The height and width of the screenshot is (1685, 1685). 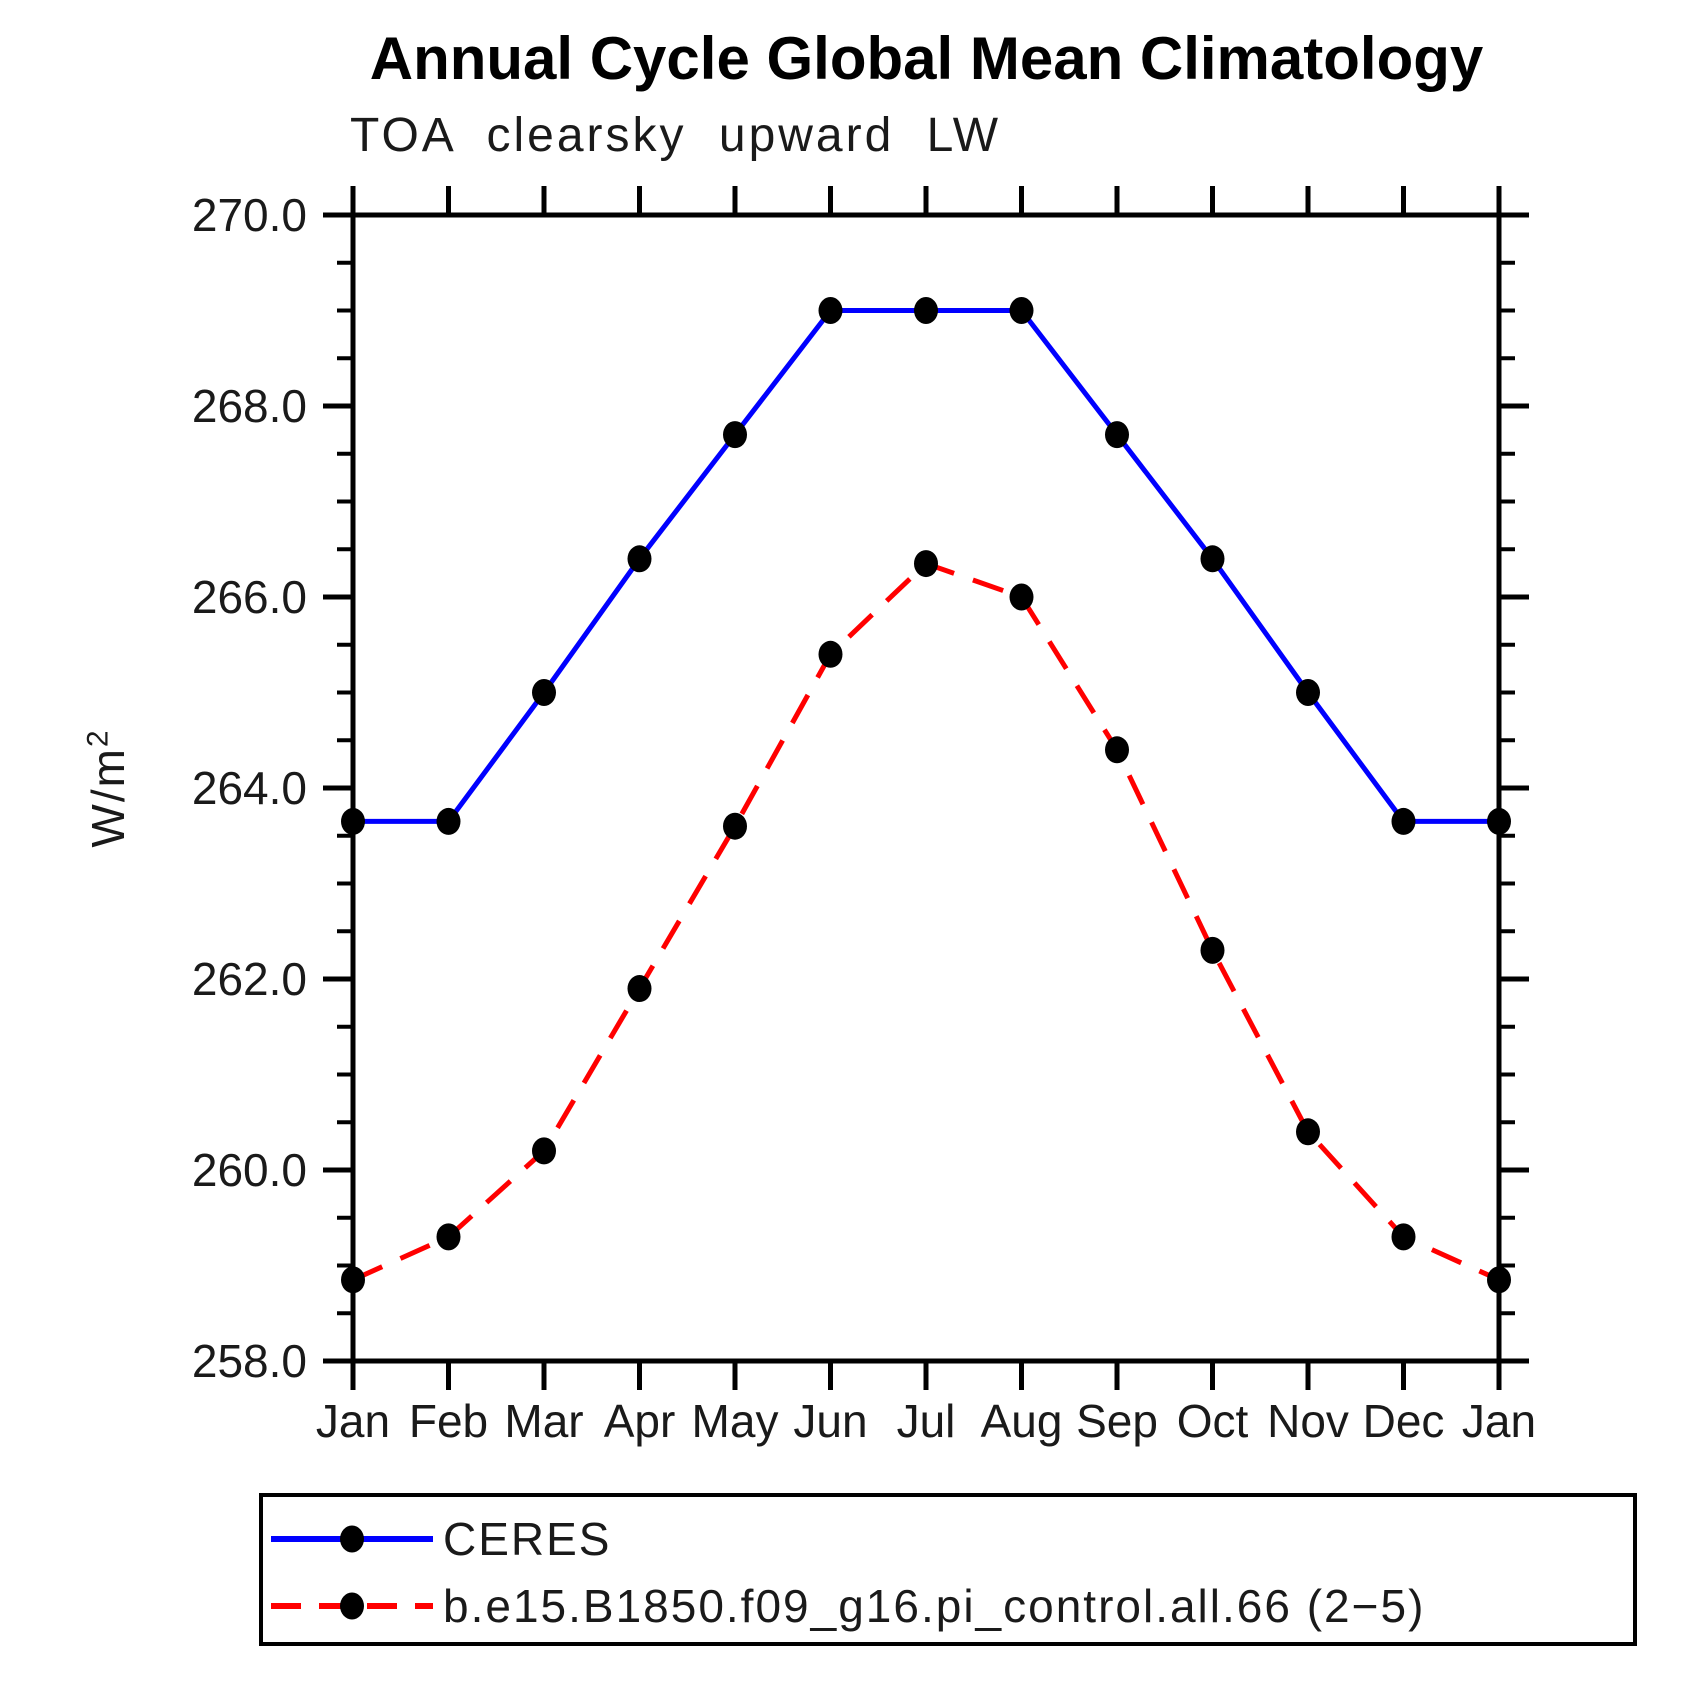 I want to click on x-tick-label: Nov, so click(x=1308, y=1421).